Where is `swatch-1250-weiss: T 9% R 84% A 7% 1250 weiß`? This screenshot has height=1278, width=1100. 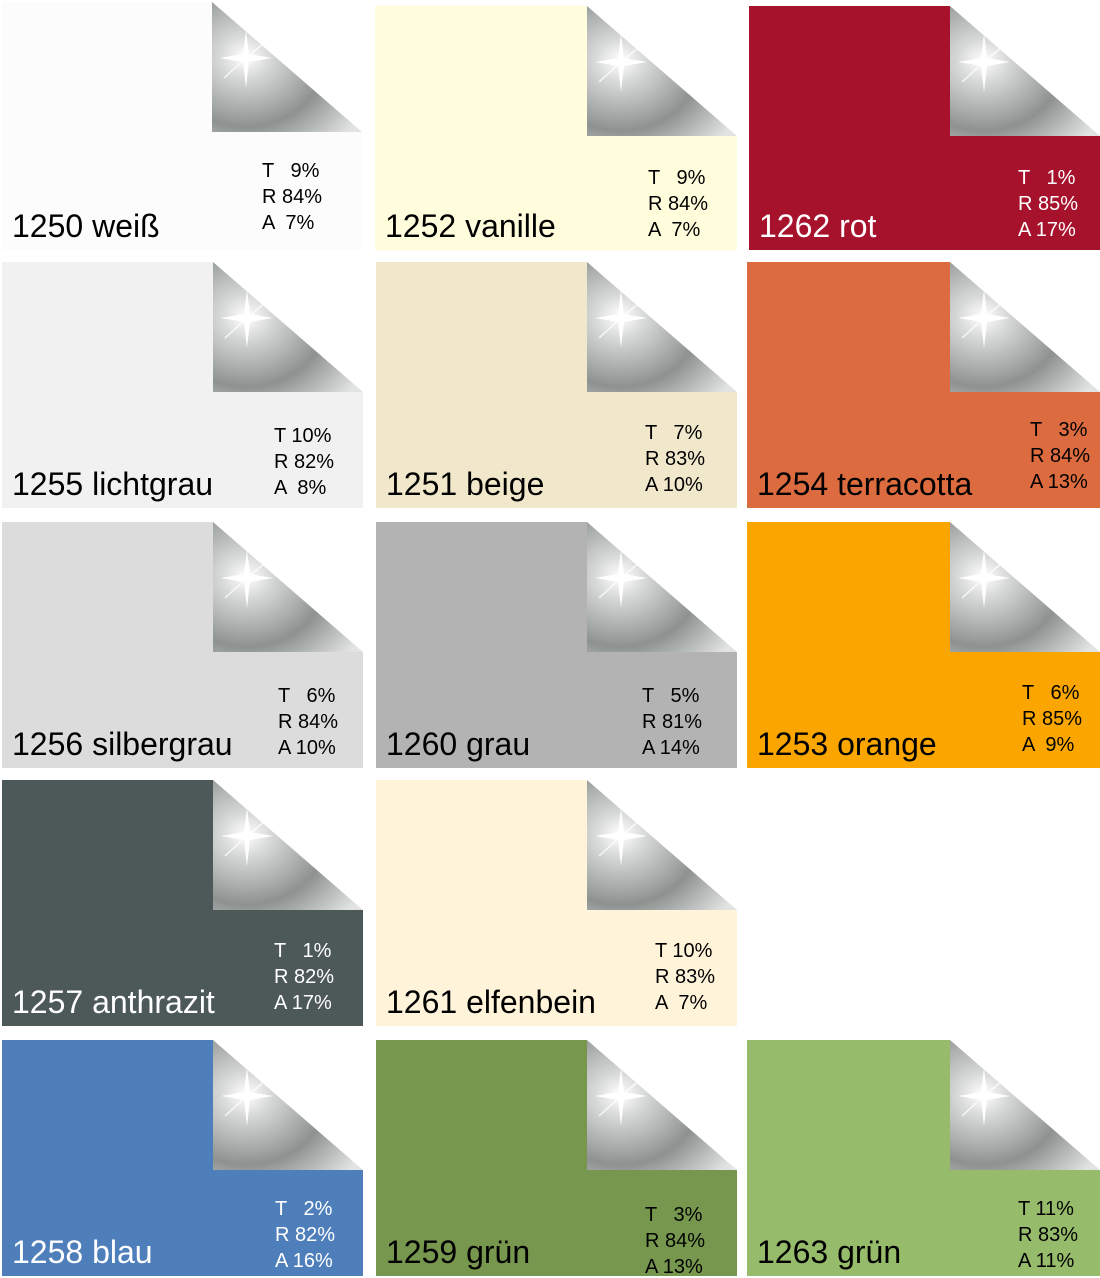 swatch-1250-weiss: T 9% R 84% A 7% 1250 weiß is located at coordinates (182, 126).